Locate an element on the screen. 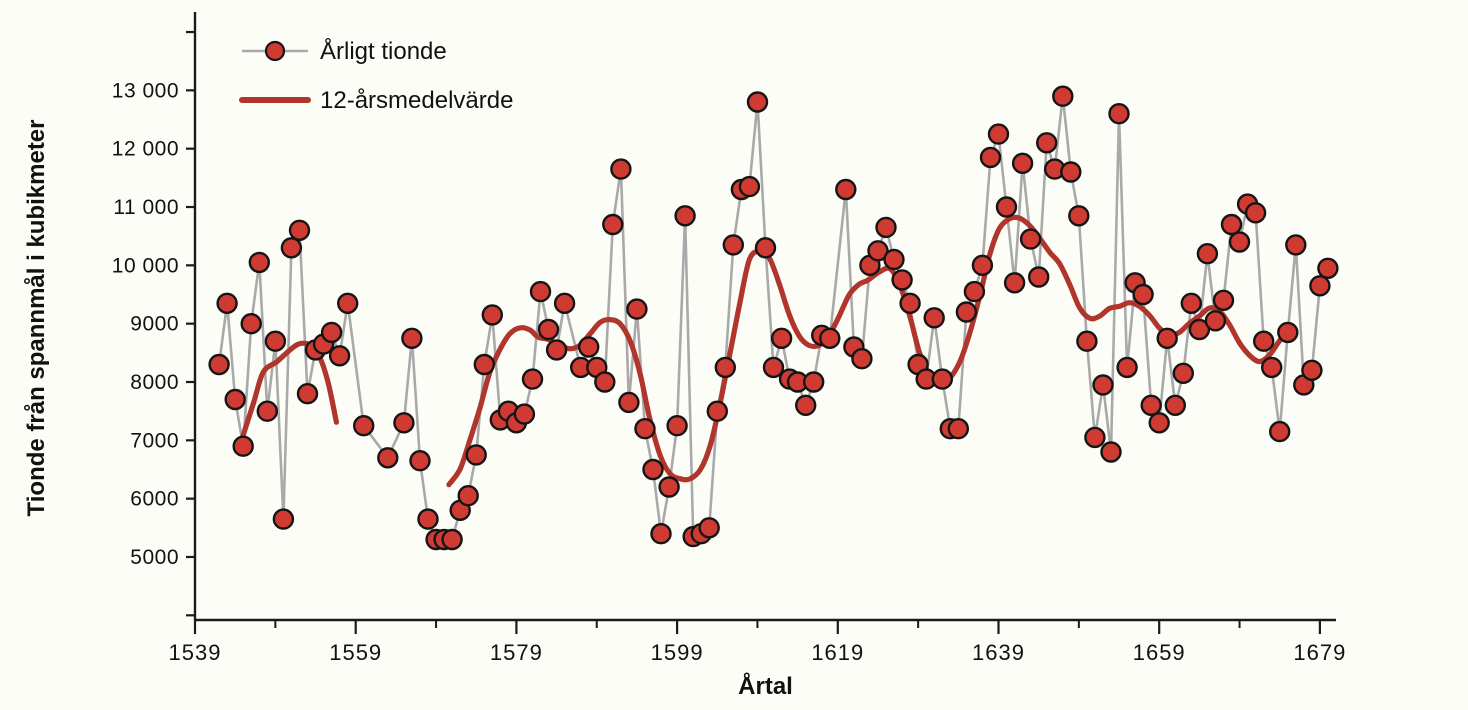 The width and height of the screenshot is (1468, 710). x-tick-label: 1559 is located at coordinates (355, 652).